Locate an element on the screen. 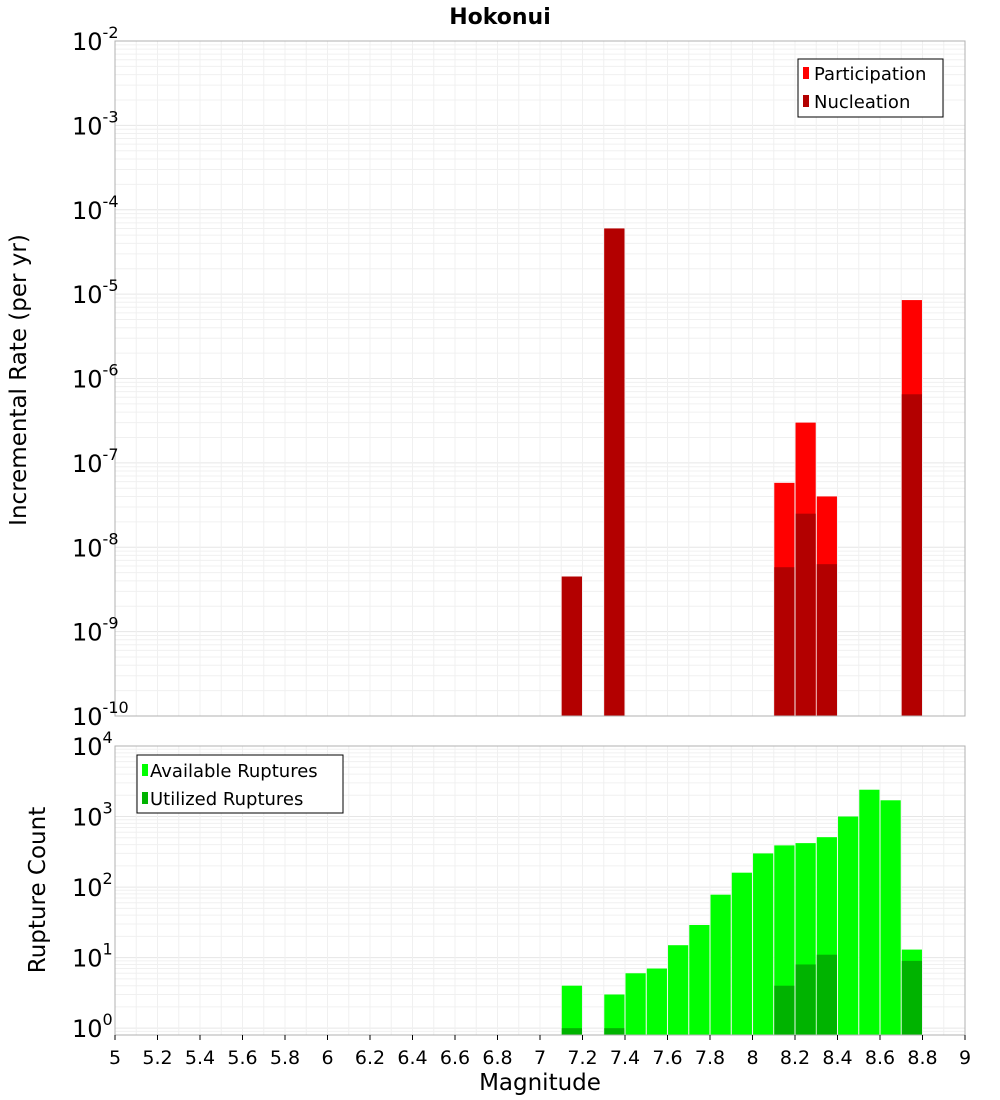 The width and height of the screenshot is (1000, 1100). y-tick-label: 10⁻⁷ is located at coordinates (95, 461).